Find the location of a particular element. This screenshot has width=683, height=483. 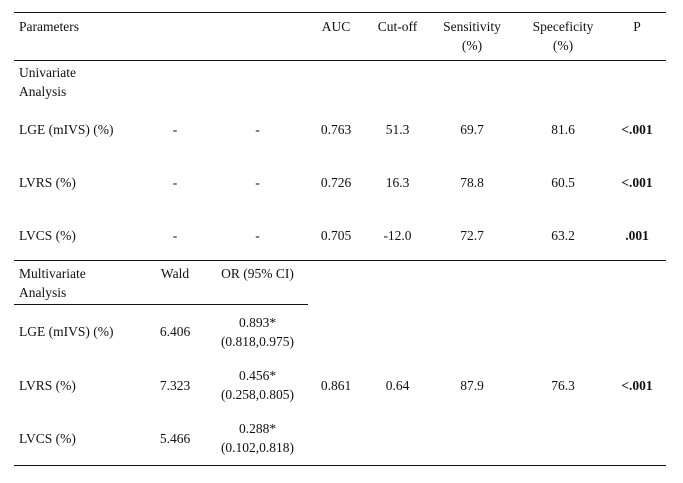

multivariate-subheader-rule is located at coordinates (161, 304).